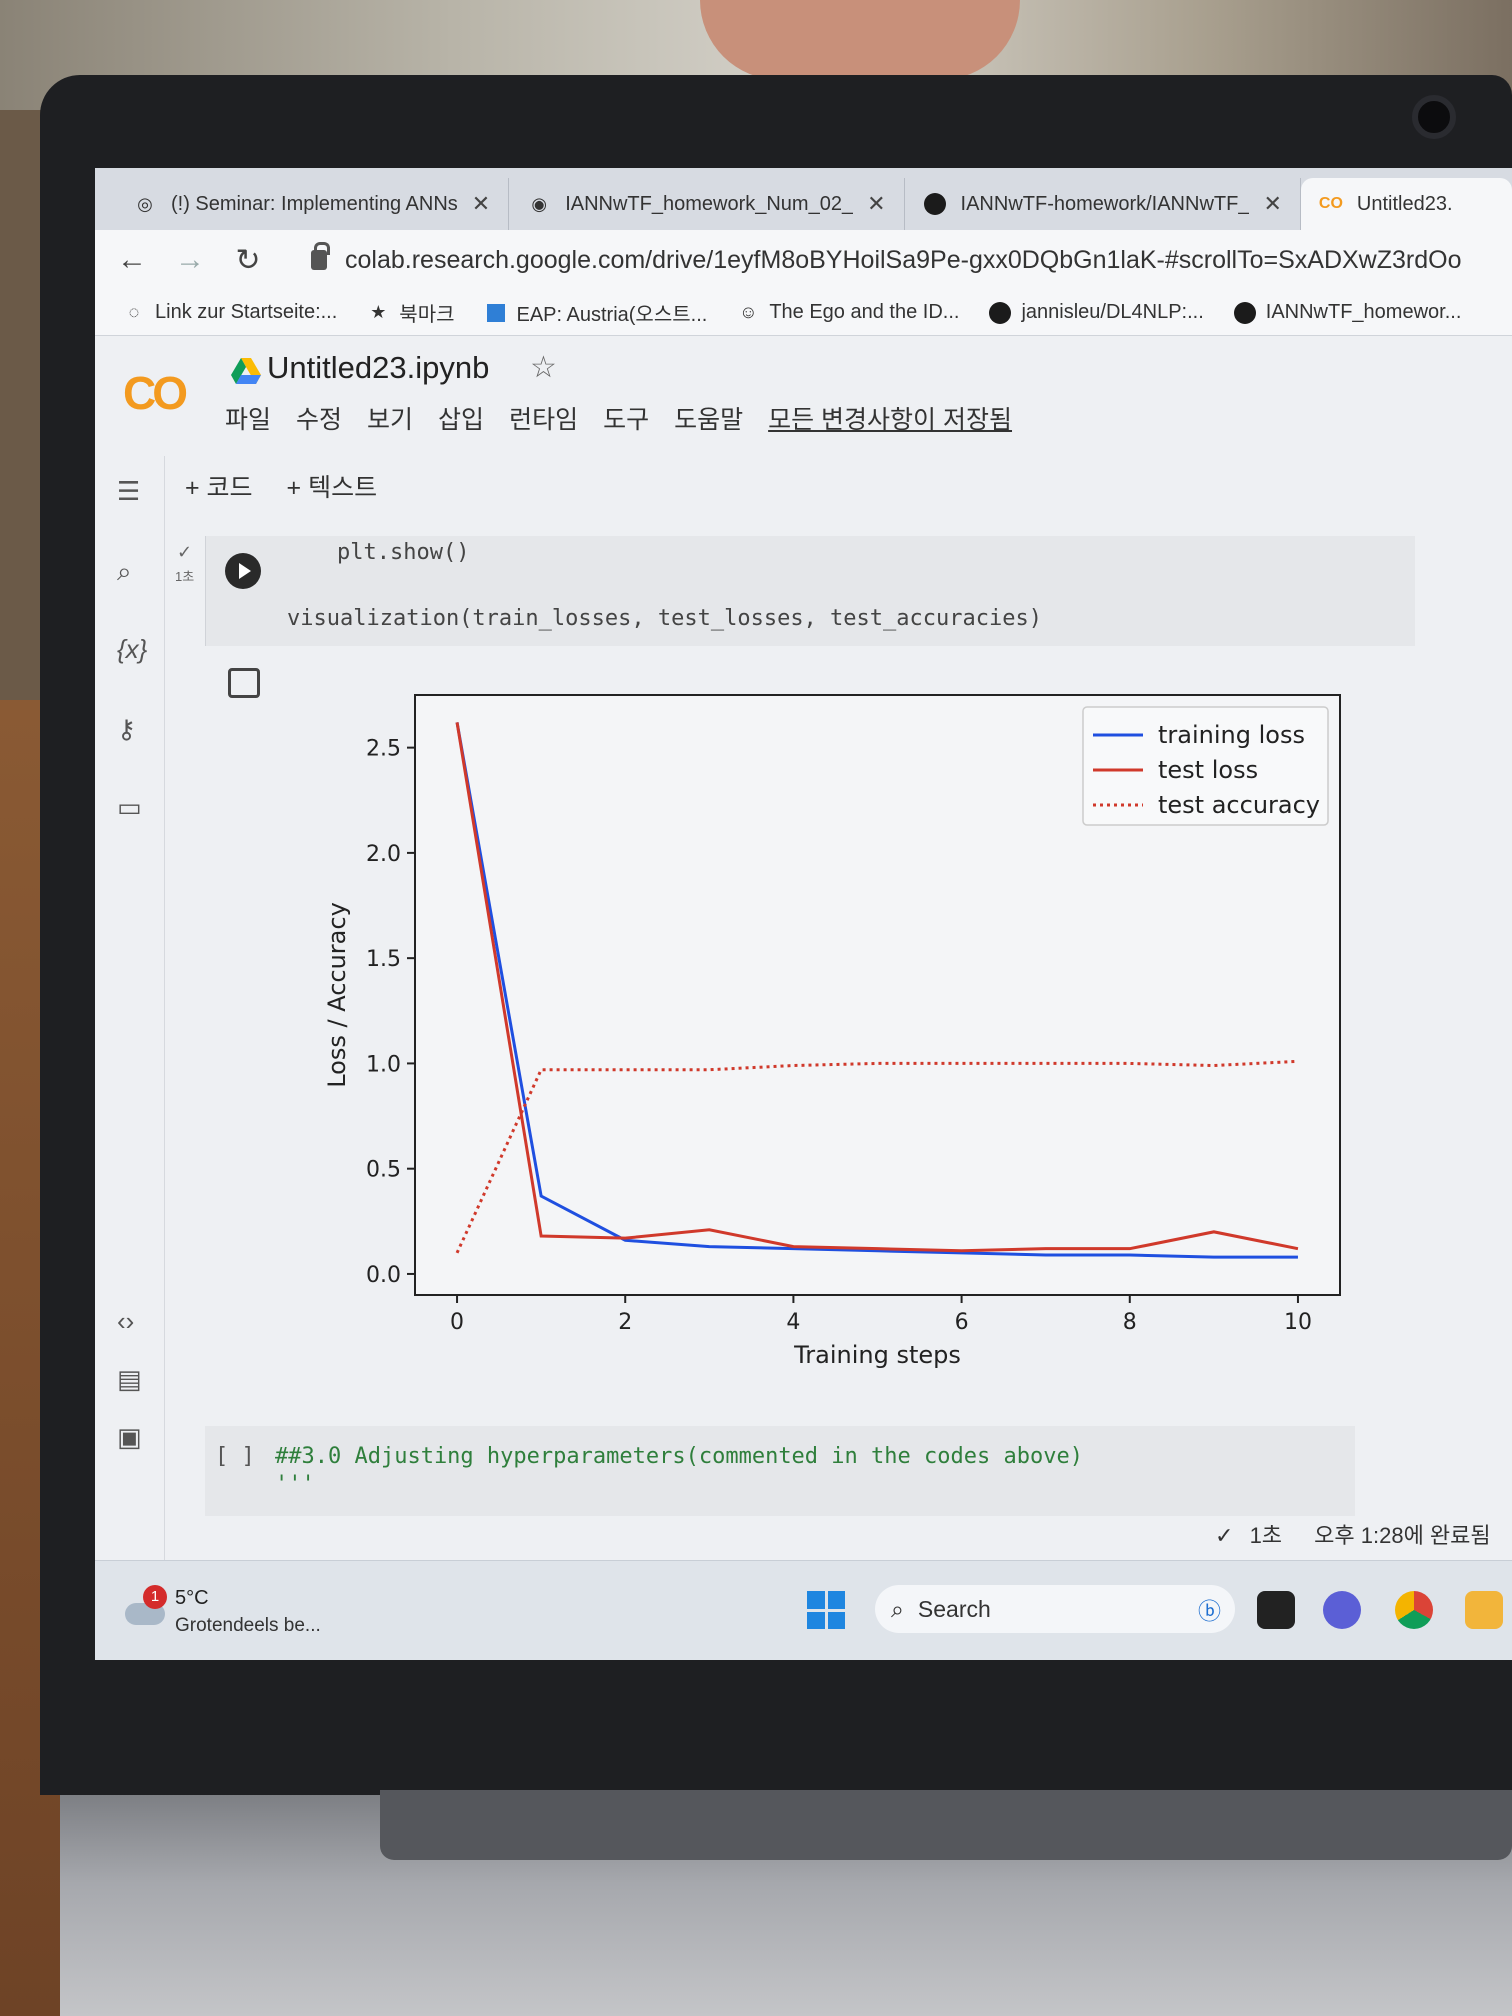  Describe the element at coordinates (1414, 1610) in the screenshot. I see `chrome-icon` at that location.